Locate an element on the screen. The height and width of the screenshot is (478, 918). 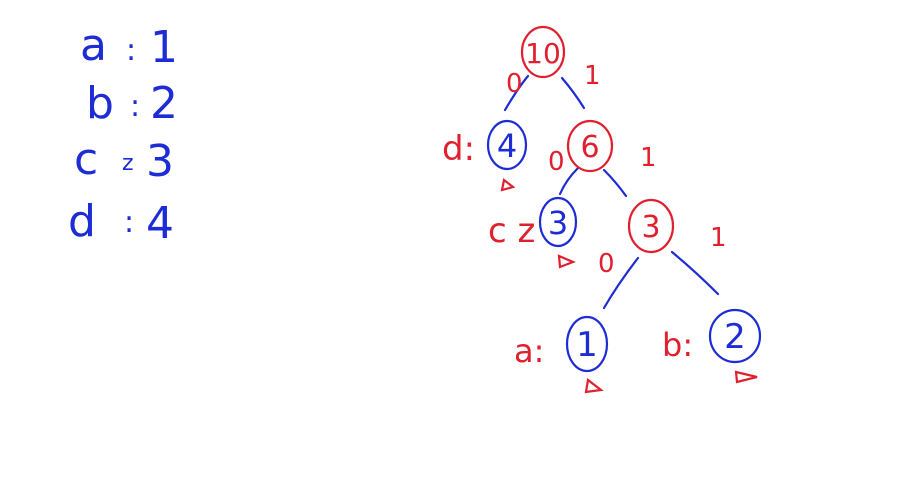
count-d: 4 is located at coordinates (160, 223).